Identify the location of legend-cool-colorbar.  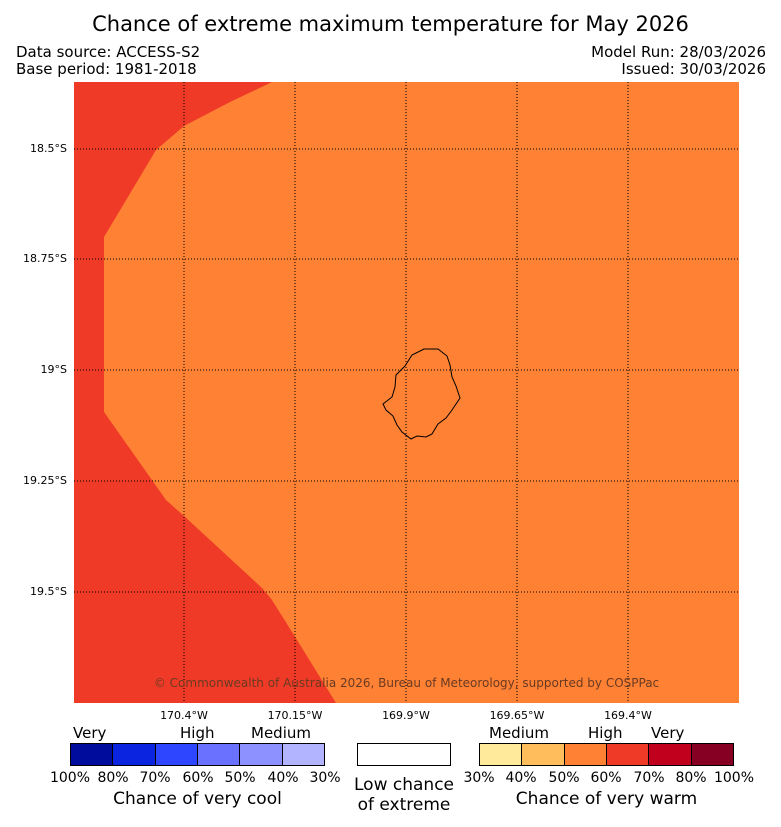
(197, 754).